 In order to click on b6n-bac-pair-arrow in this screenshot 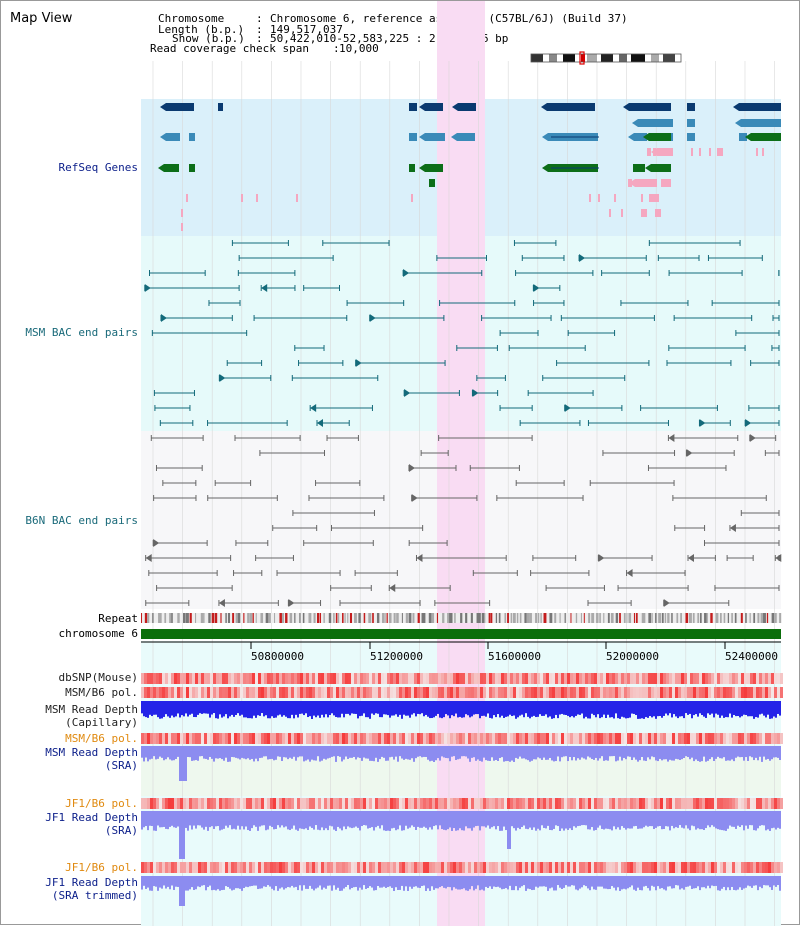, I will do `click(419, 558)`.